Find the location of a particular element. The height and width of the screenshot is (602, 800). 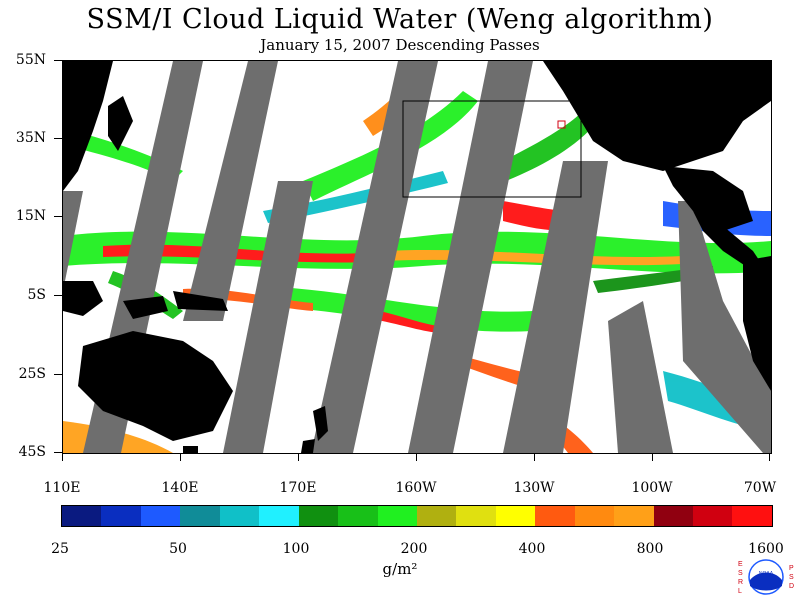

lon-label-100w: 100W is located at coordinates (652, 488).